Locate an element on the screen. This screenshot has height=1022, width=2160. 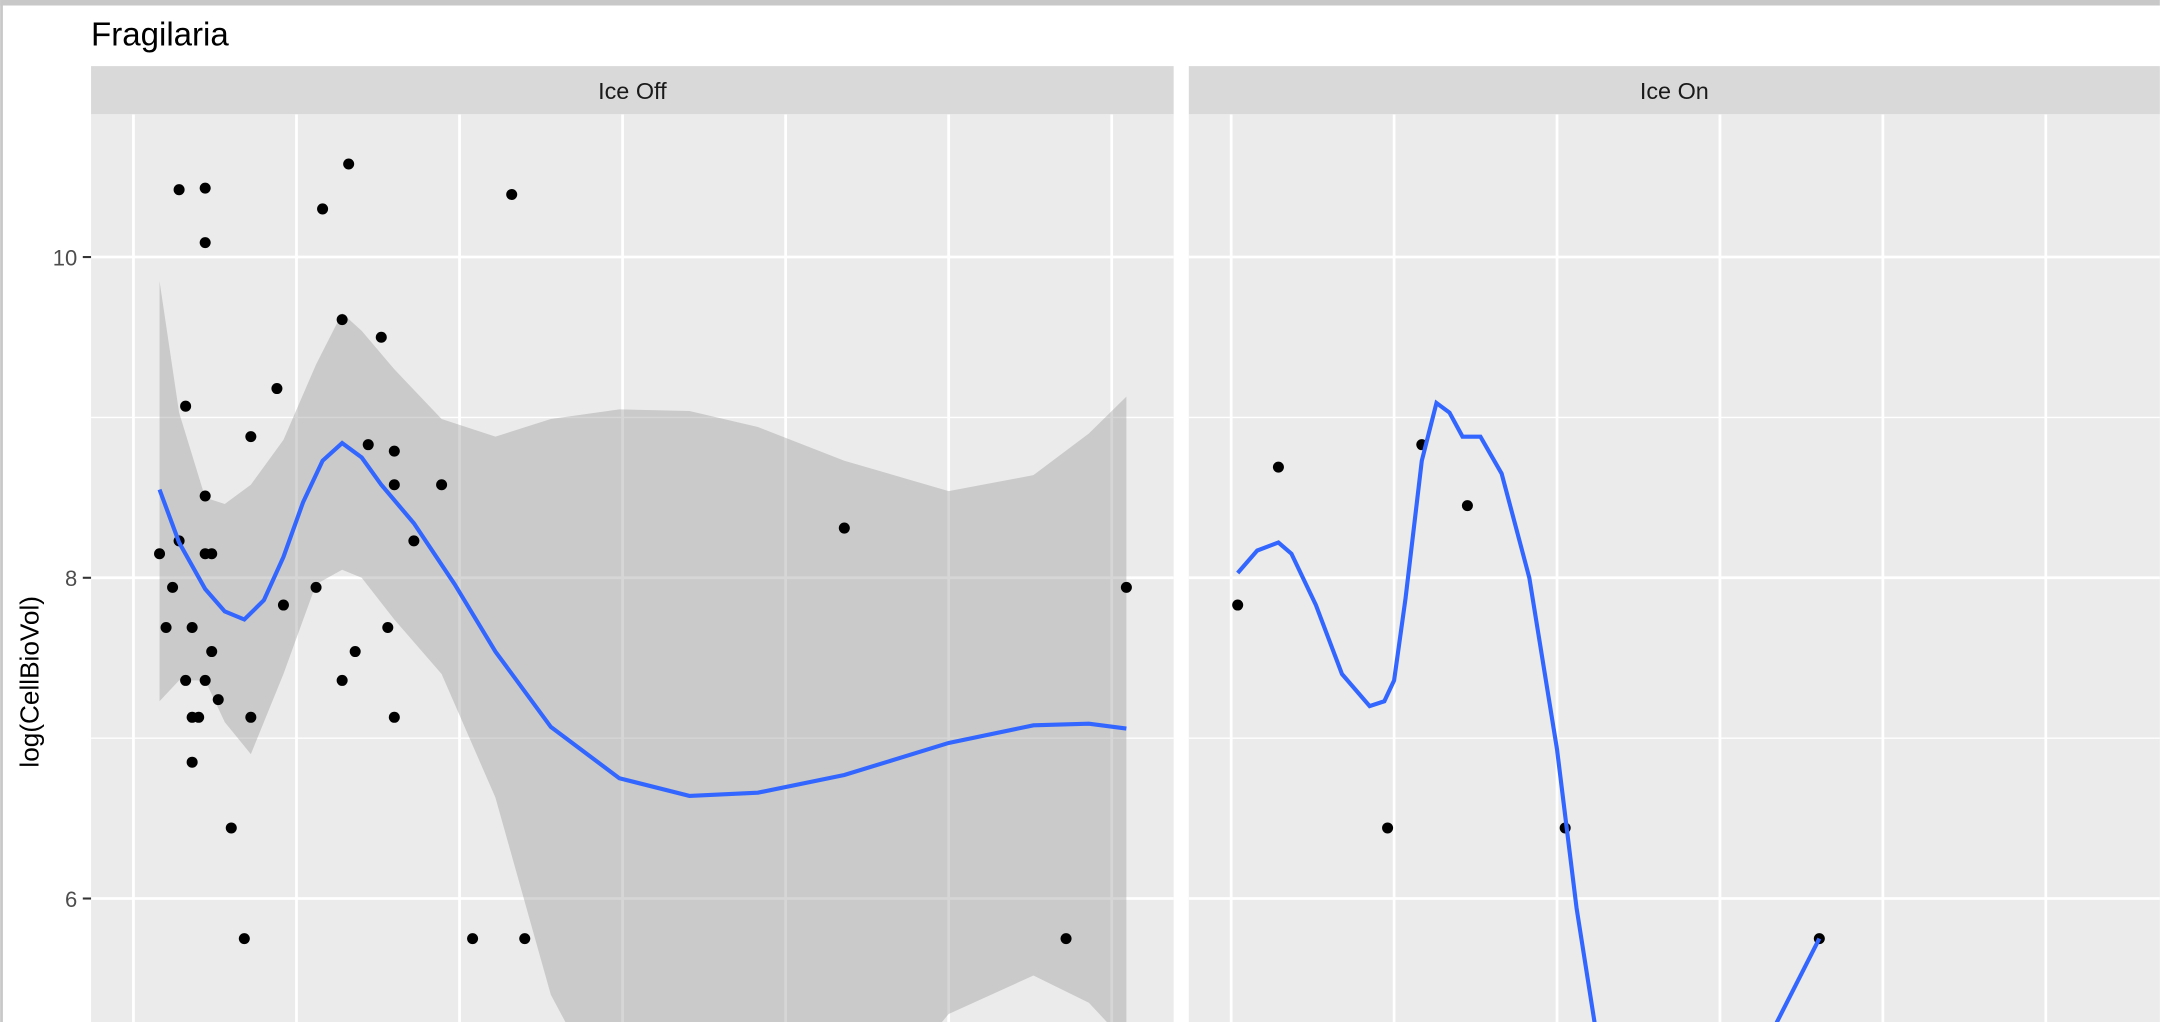
chart-title: Fragilaria is located at coordinates (160, 34).